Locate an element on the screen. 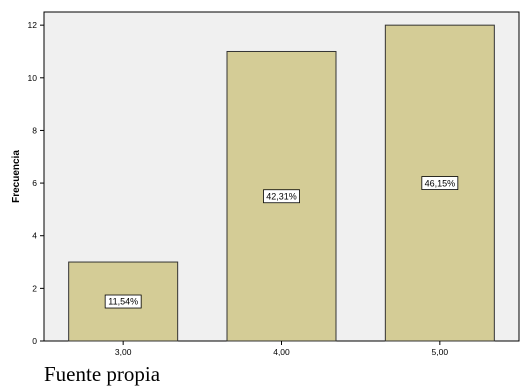 The height and width of the screenshot is (389, 524). y-tick-label-10: 10 is located at coordinates (33, 78).